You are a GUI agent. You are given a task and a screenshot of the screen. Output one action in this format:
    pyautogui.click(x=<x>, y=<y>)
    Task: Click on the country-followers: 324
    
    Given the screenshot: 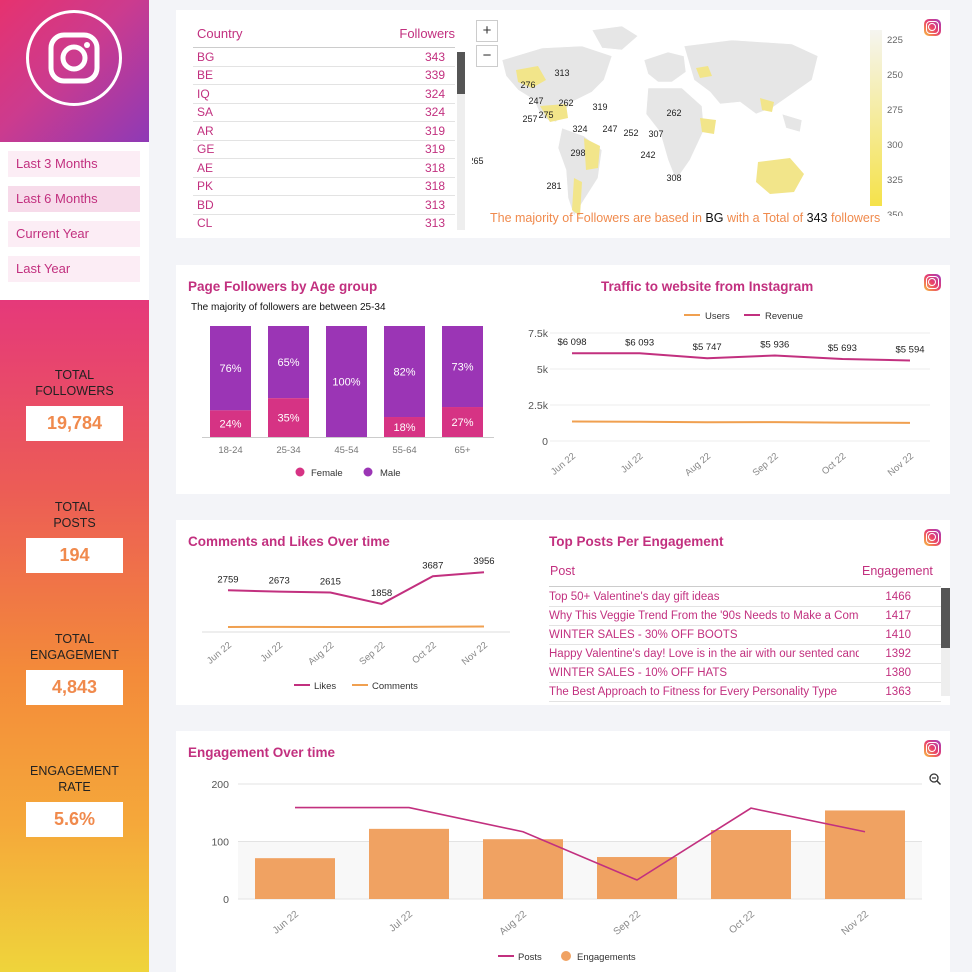 What is the action you would take?
    pyautogui.click(x=385, y=112)
    